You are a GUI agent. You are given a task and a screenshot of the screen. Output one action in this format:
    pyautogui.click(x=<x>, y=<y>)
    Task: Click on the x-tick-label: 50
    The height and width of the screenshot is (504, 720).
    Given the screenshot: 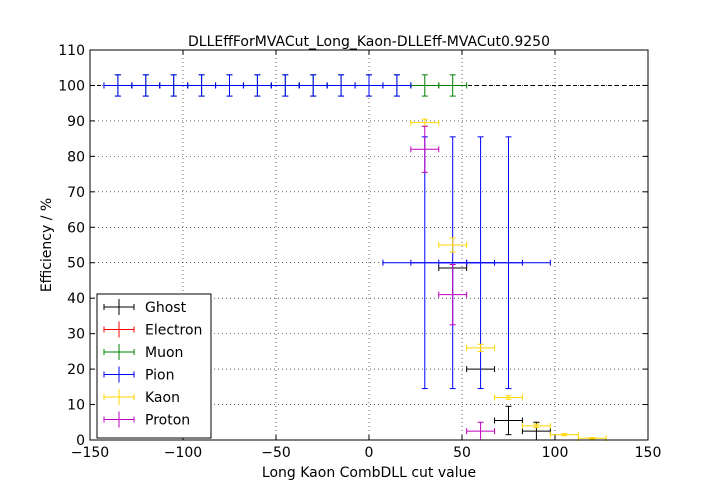 What is the action you would take?
    pyautogui.click(x=462, y=453)
    